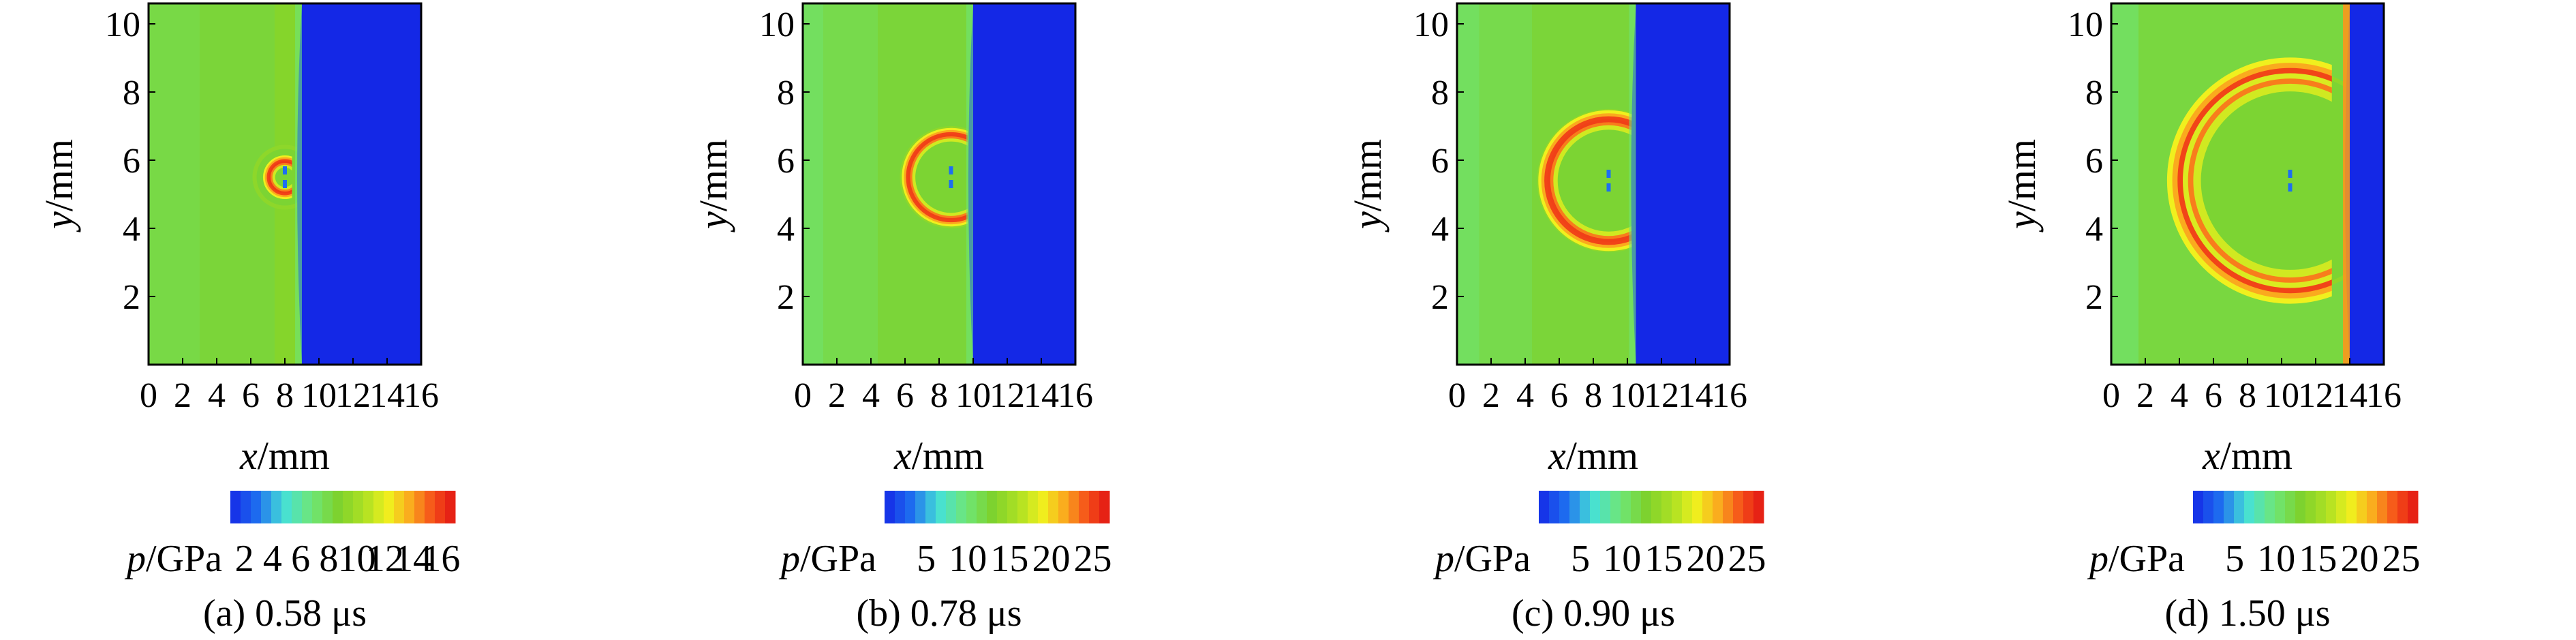  I want to click on colorbar-tick-label: 8, so click(328, 559).